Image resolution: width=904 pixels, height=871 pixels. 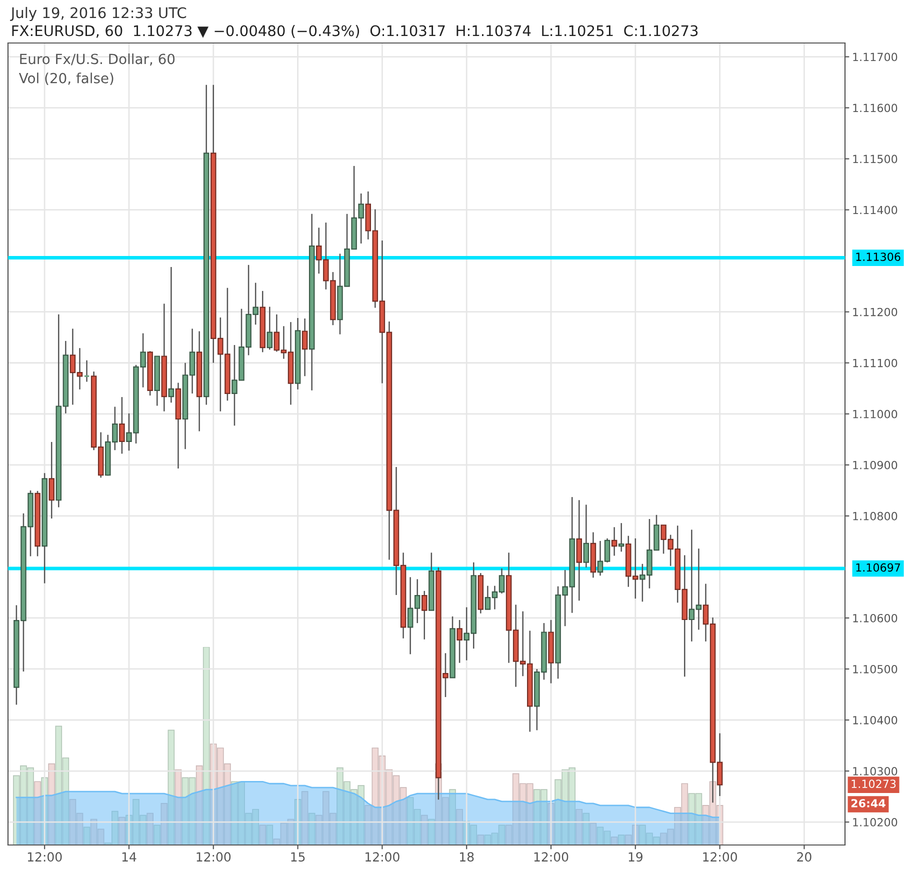 I want to click on annotation: Euro Fx/U.S. Dollar, 60, so click(x=97, y=59).